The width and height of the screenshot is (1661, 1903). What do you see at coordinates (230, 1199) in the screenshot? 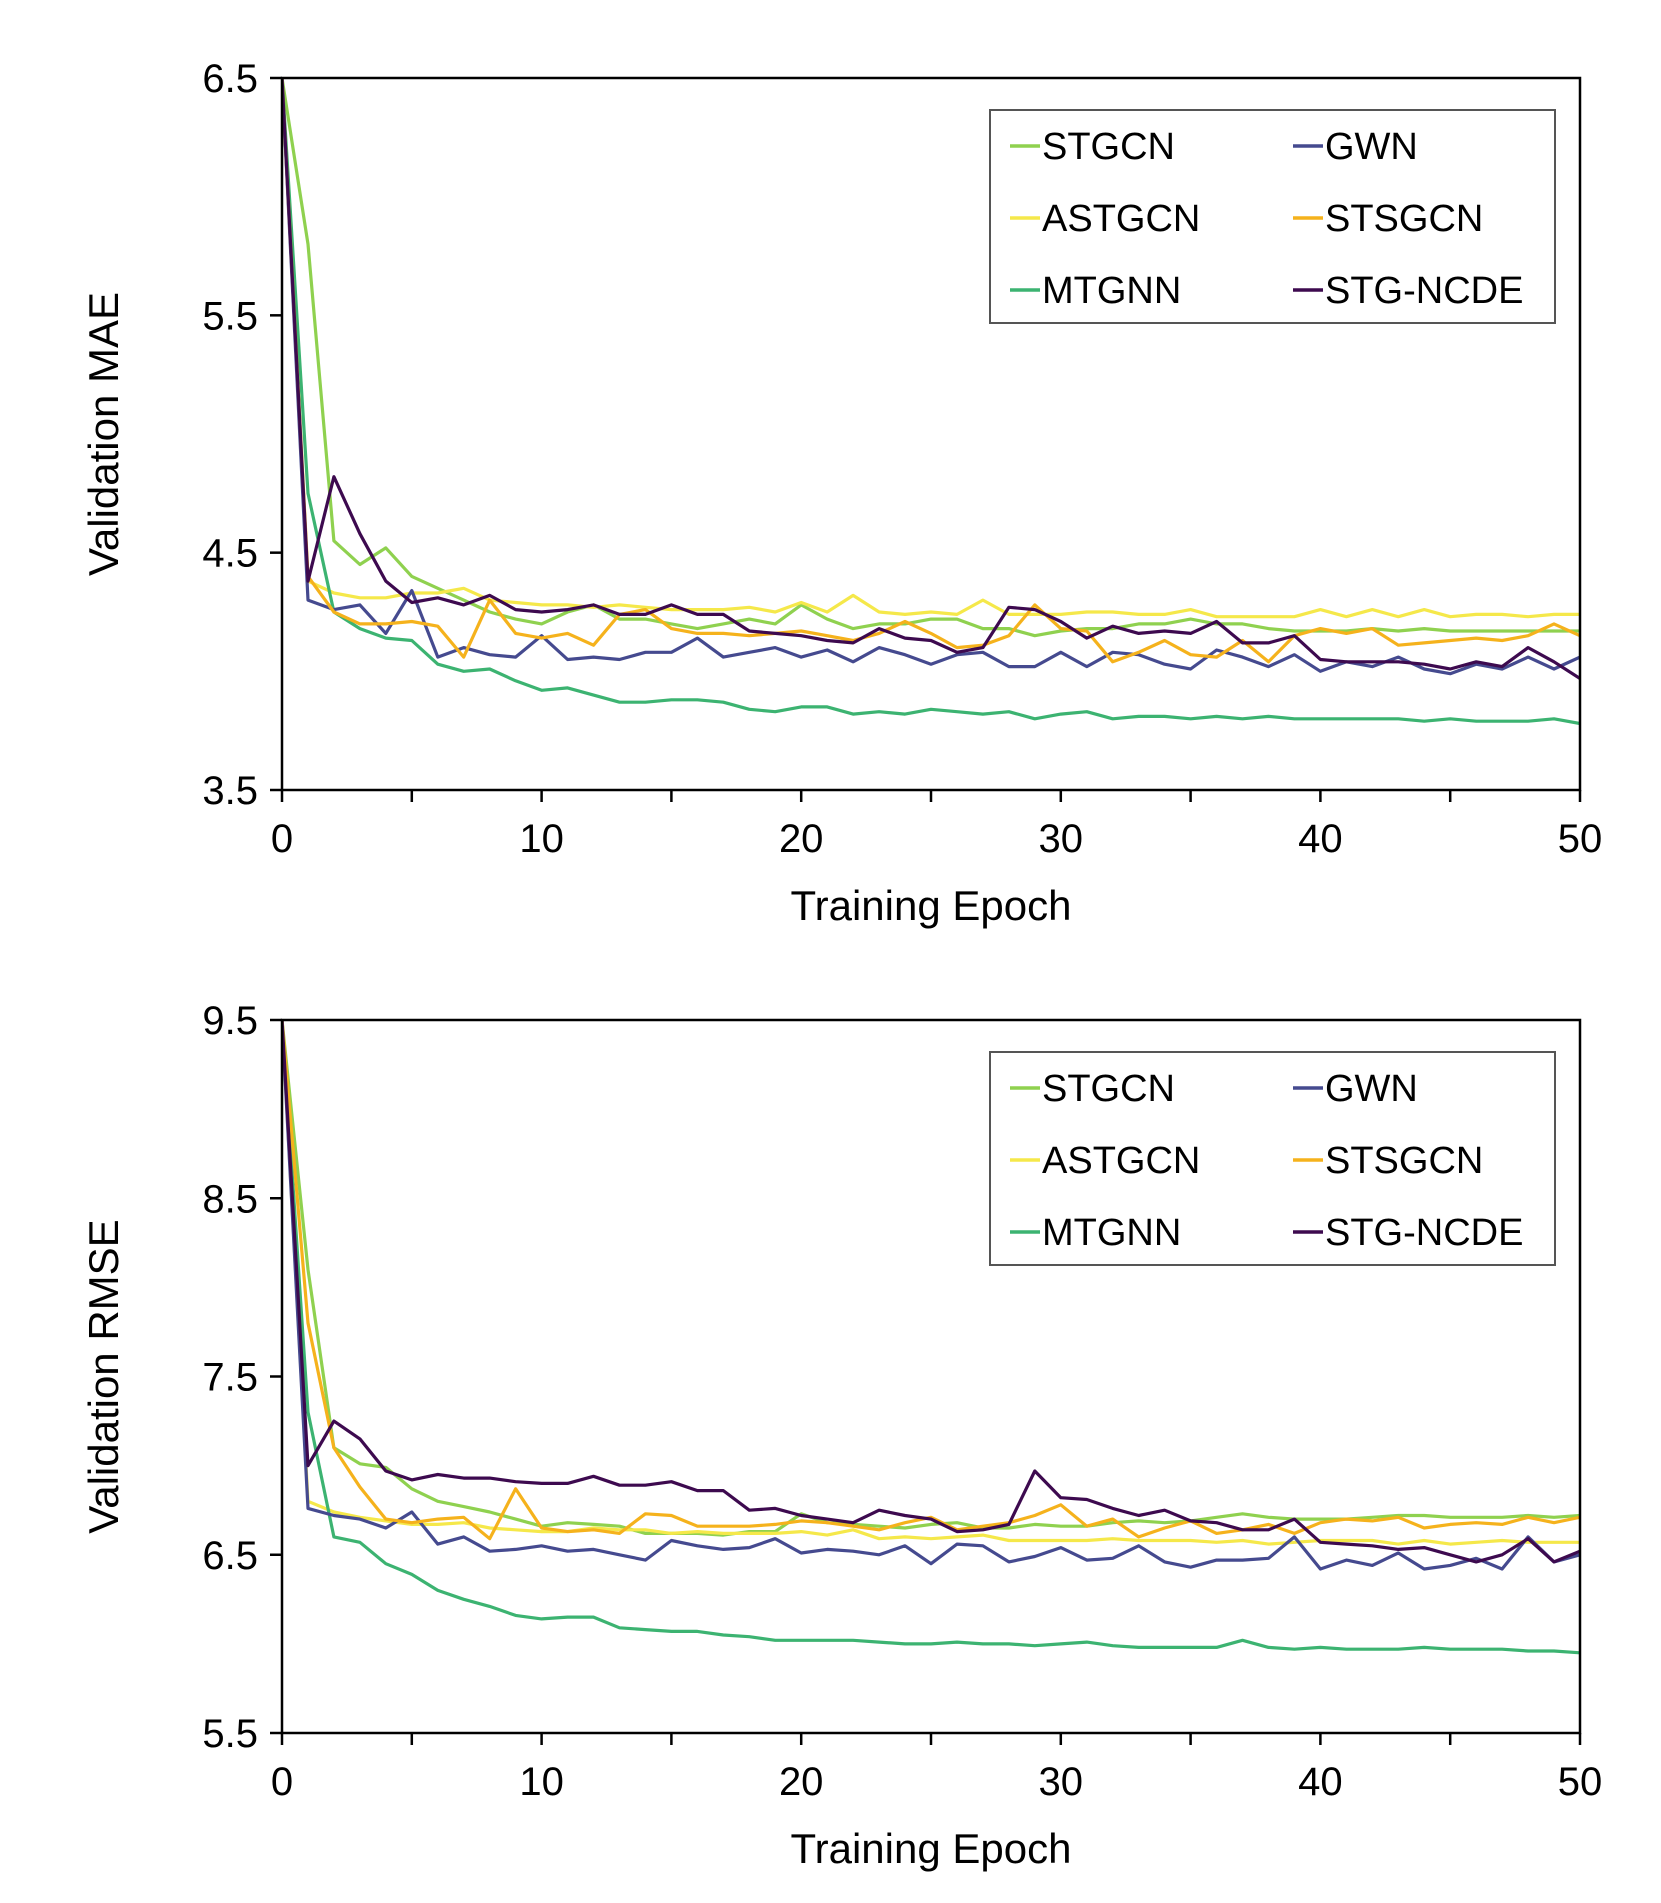
I see `y-tick-label: 8.5` at bounding box center [230, 1199].